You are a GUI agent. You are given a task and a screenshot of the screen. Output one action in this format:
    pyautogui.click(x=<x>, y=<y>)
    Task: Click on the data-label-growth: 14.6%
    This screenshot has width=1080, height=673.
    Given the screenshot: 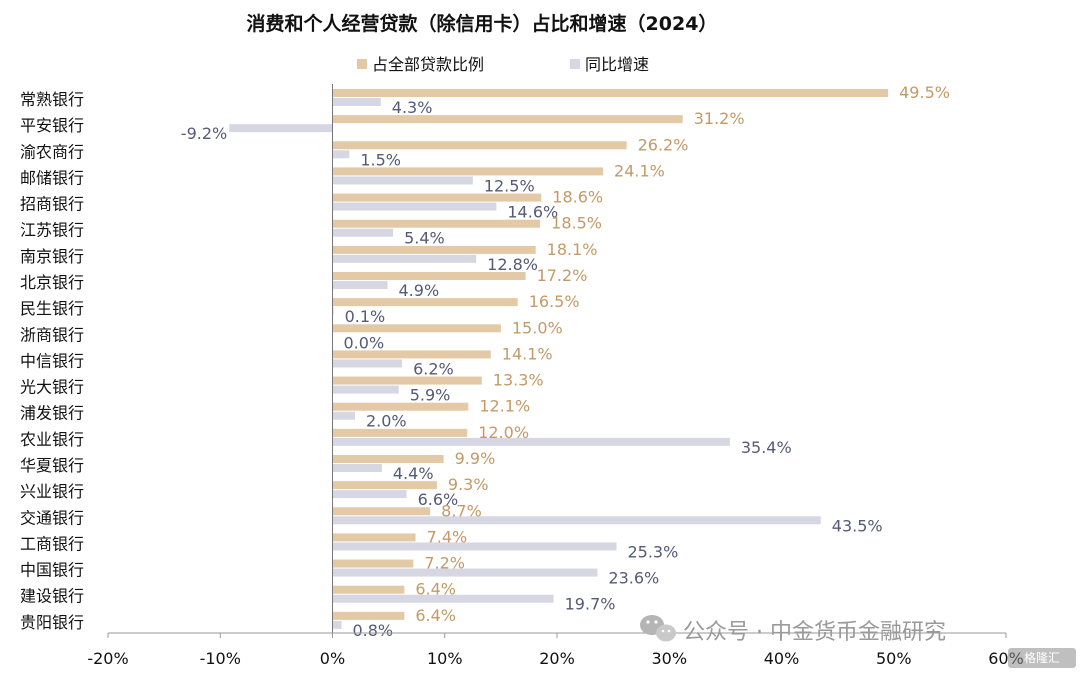 What is the action you would take?
    pyautogui.click(x=532, y=212)
    